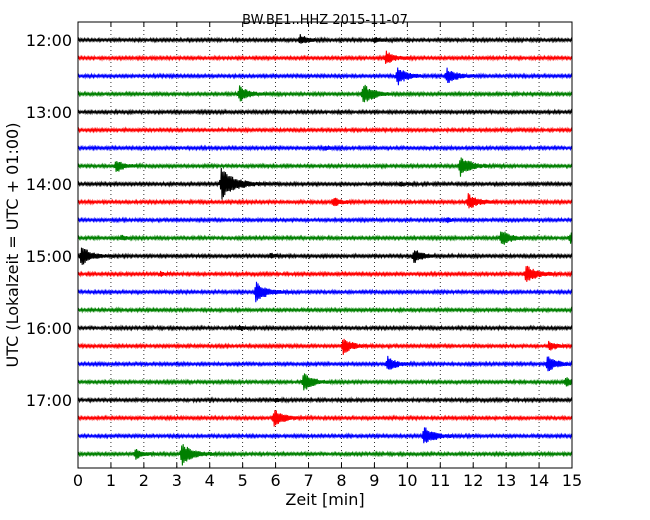  I want to click on x-tick-label: 1, so click(111, 480).